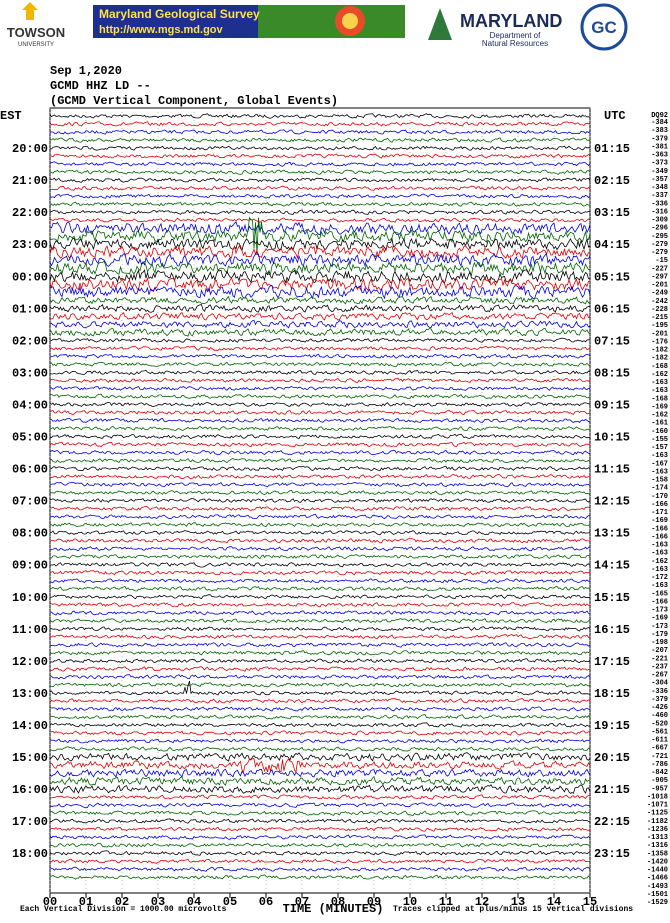 The height and width of the screenshot is (923, 670). I want to click on trace-offset: -667, so click(659, 749).